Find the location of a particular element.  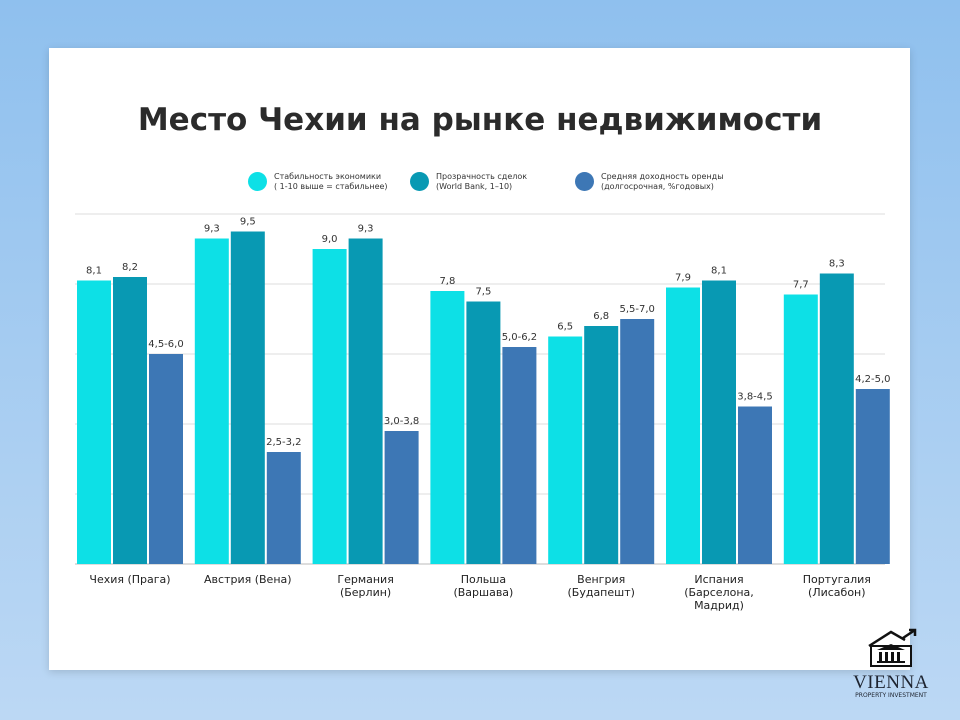

category-label: Чехия (Прага) is located at coordinates (129, 579).